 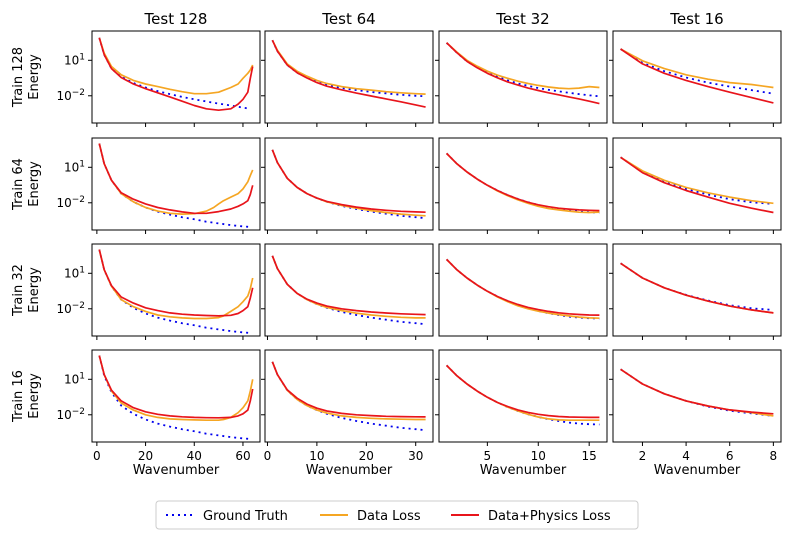 What do you see at coordinates (348, 19) in the screenshot?
I see `column-title-test-64: Test 64` at bounding box center [348, 19].